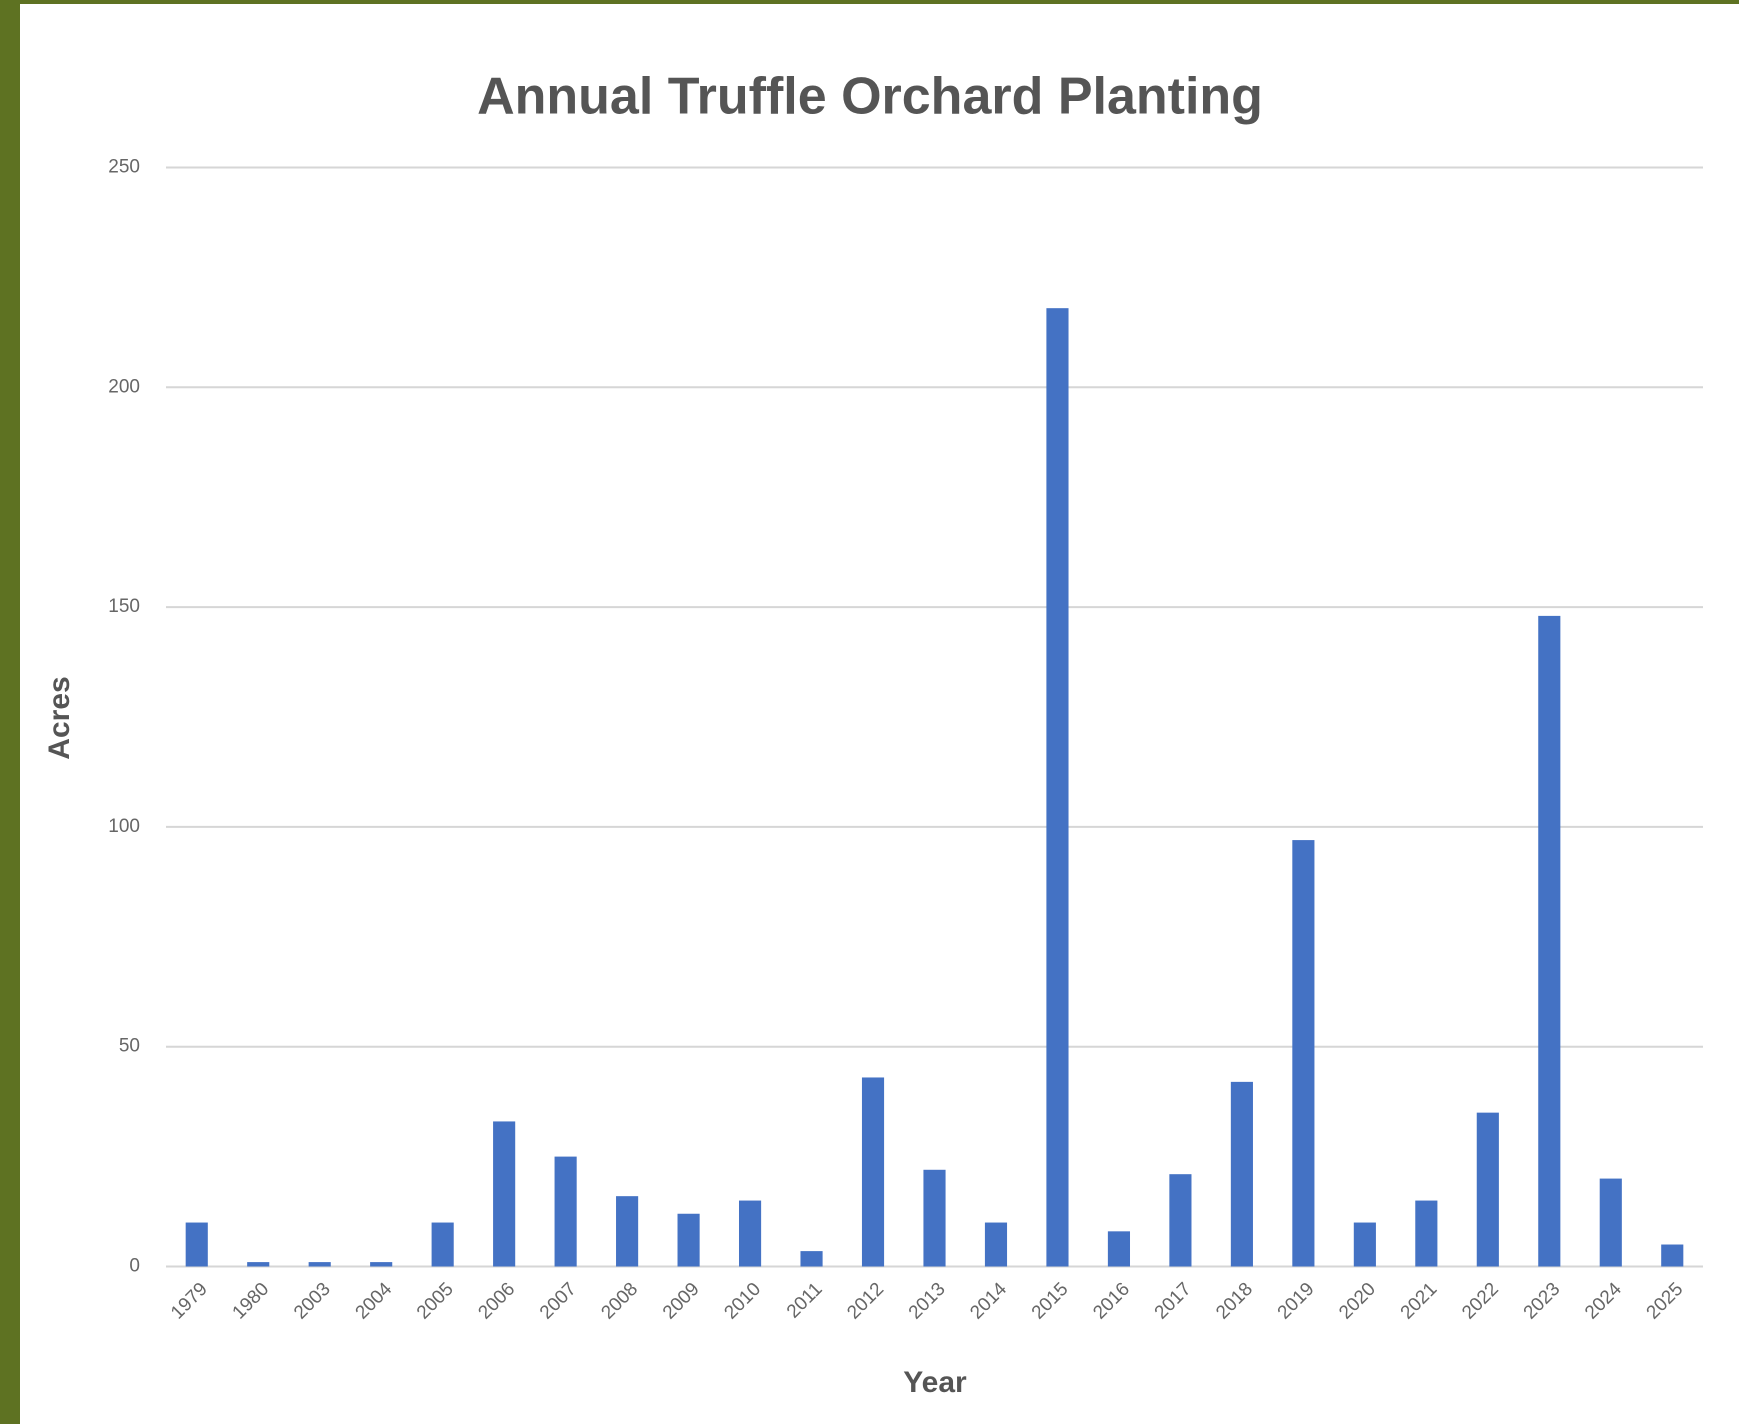 This screenshot has width=1739, height=1424. I want to click on y-tick-label: 200, so click(124, 386).